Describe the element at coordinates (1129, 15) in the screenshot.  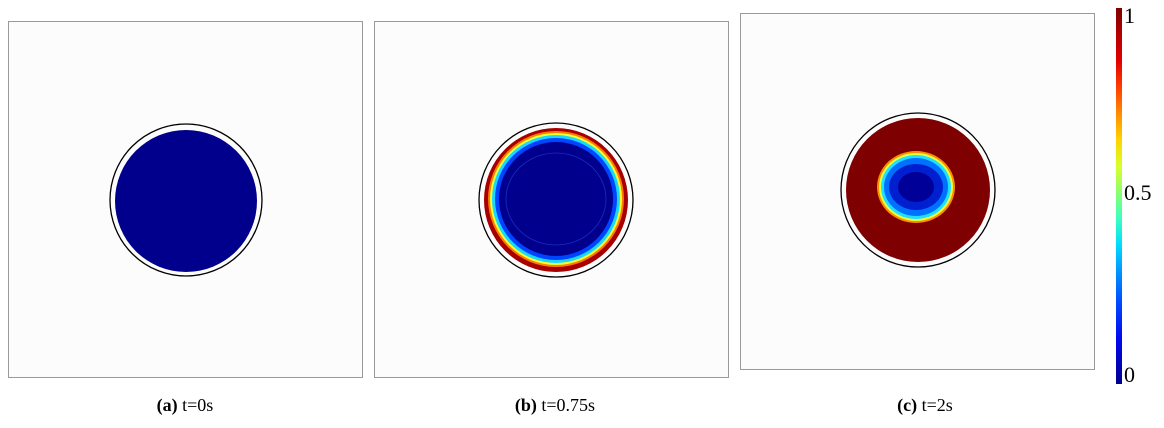
I see `colorbar-max-label: 1` at that location.